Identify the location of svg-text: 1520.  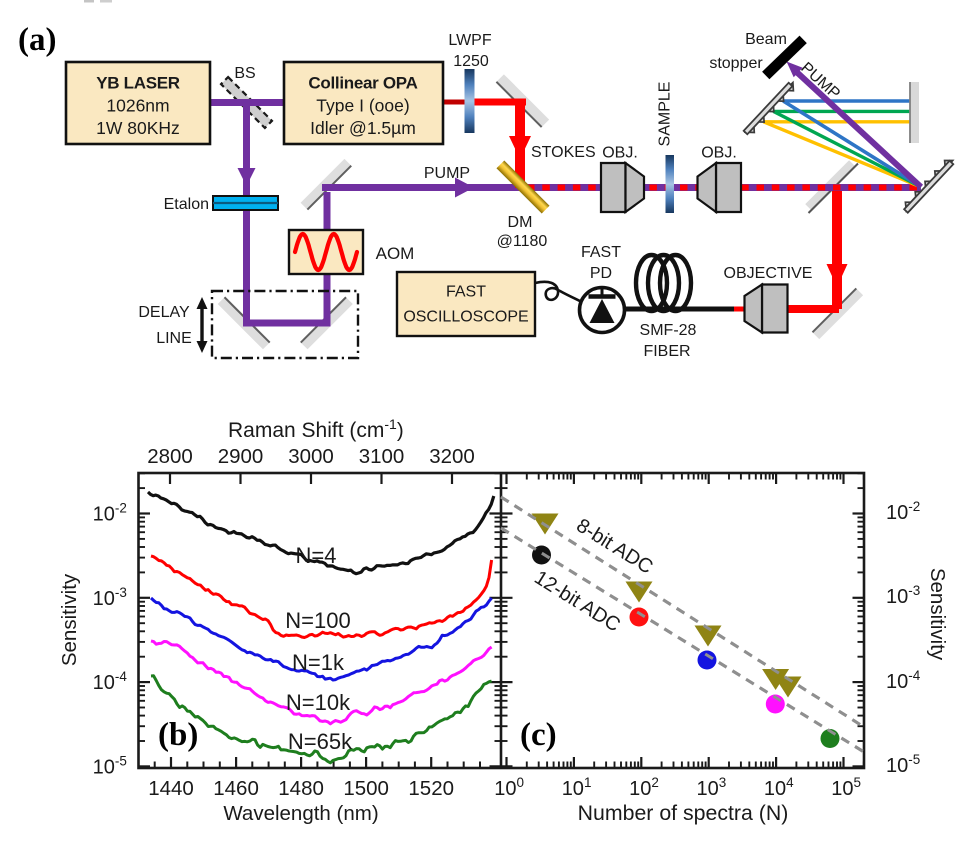
(431, 788).